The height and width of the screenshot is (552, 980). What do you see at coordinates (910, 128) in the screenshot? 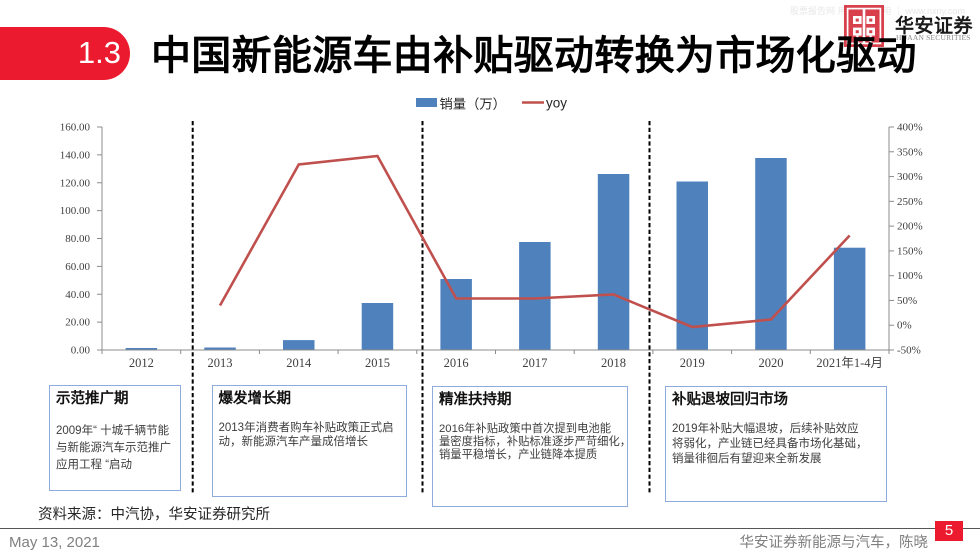
I see `svg-text: 400%` at bounding box center [910, 128].